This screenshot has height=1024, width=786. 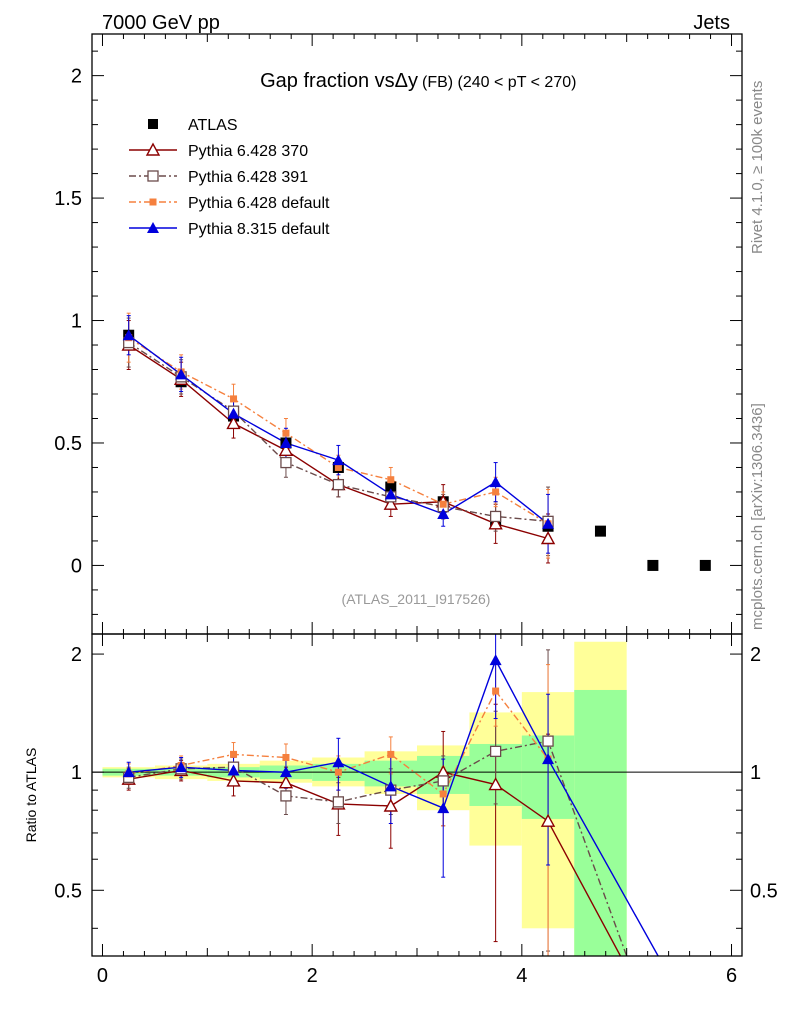 What do you see at coordinates (755, 655) in the screenshot?
I see `ratio-y-tick-label-right: 2` at bounding box center [755, 655].